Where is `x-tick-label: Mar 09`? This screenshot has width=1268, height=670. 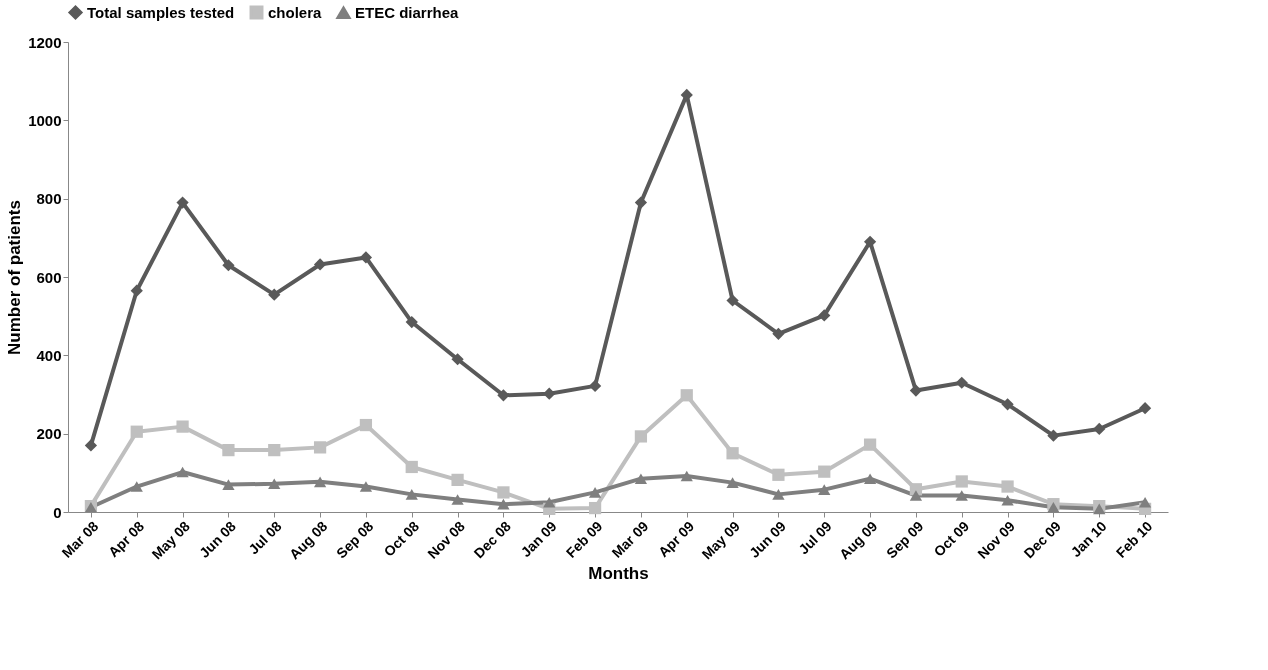
x-tick-label: Mar 09 is located at coordinates (630, 539).